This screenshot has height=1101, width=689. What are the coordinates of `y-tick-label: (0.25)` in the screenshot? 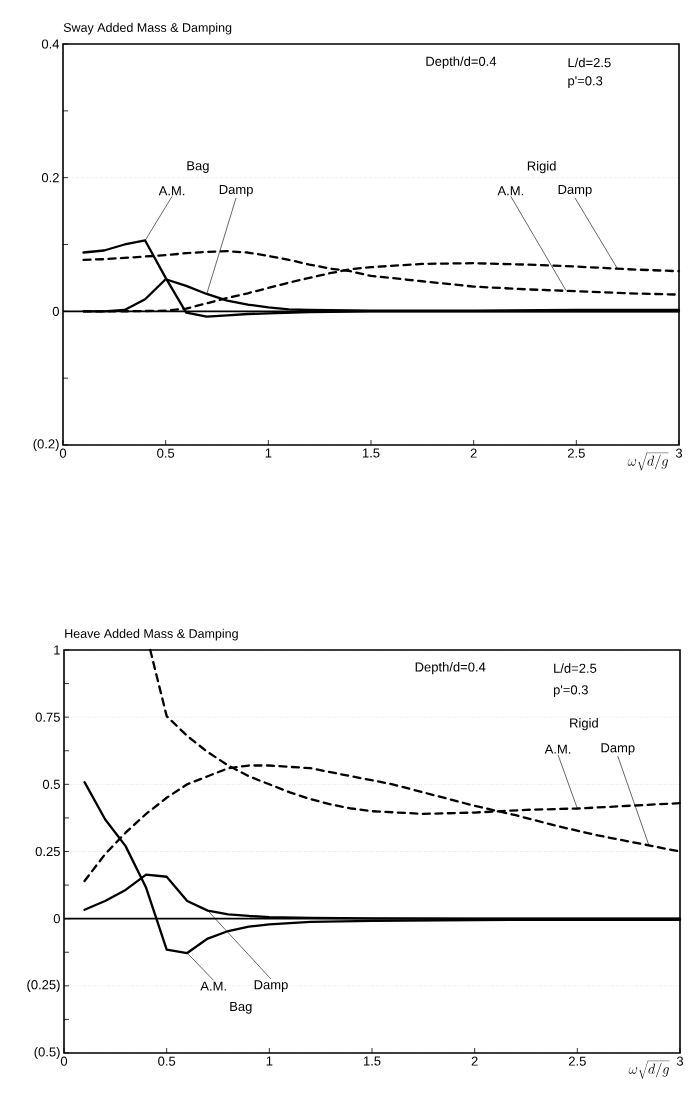 It's located at (43, 985).